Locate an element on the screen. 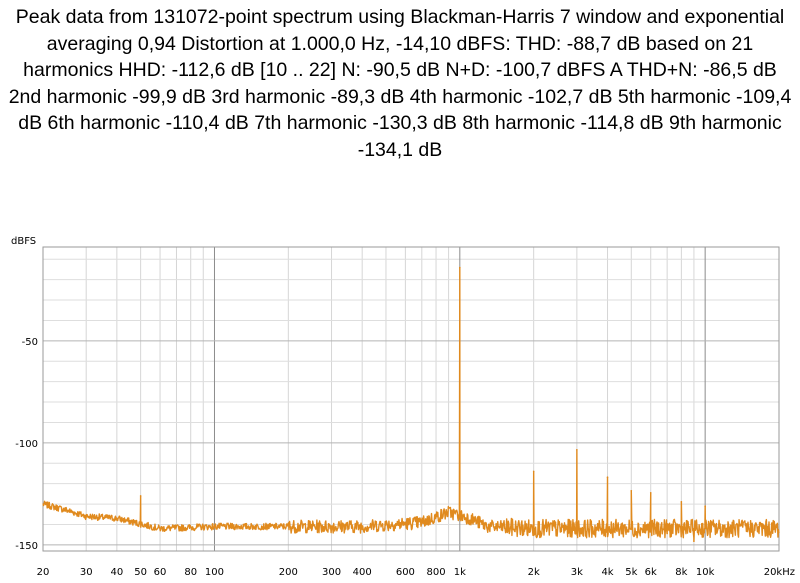 The width and height of the screenshot is (800, 583). y-tick-label: -100 is located at coordinates (26, 444).